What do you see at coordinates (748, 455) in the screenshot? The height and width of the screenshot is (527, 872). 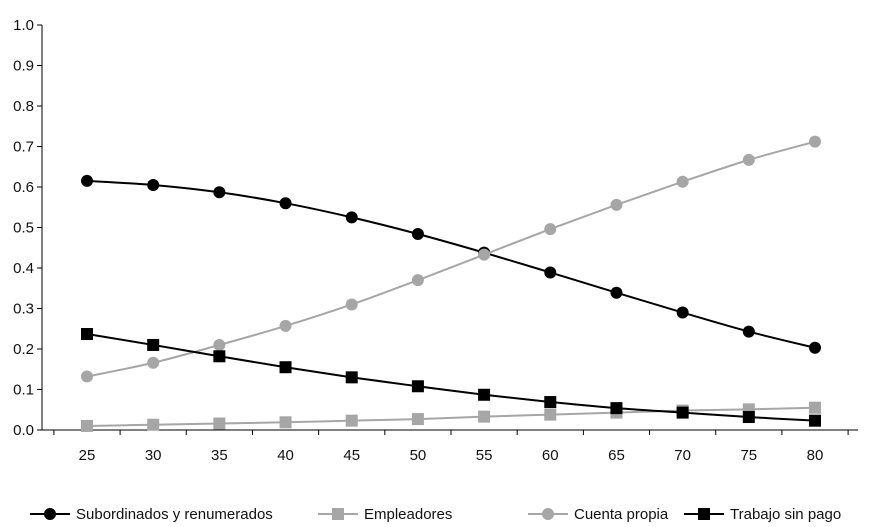 I see `x-tick-label: 75` at bounding box center [748, 455].